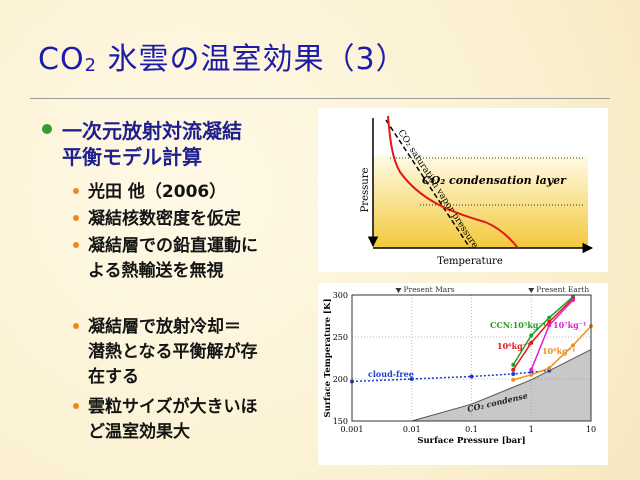 This screenshot has height=480, width=640. Describe the element at coordinates (494, 180) in the screenshot. I see `condensation-label: CO₂ condensation layer` at that location.